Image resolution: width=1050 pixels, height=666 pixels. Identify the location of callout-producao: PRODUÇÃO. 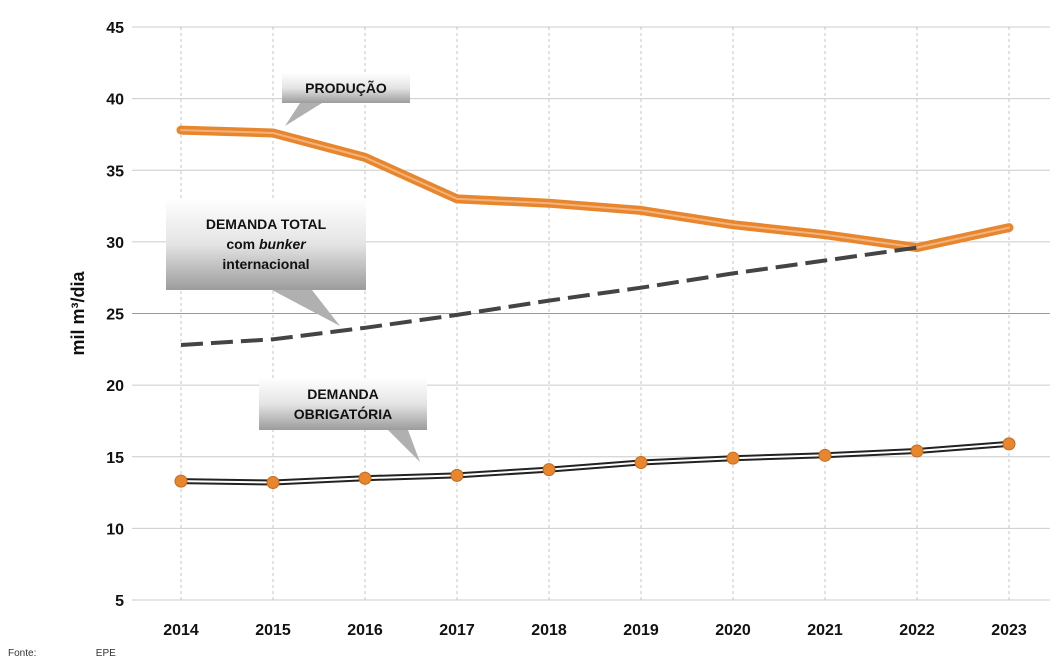
(346, 99).